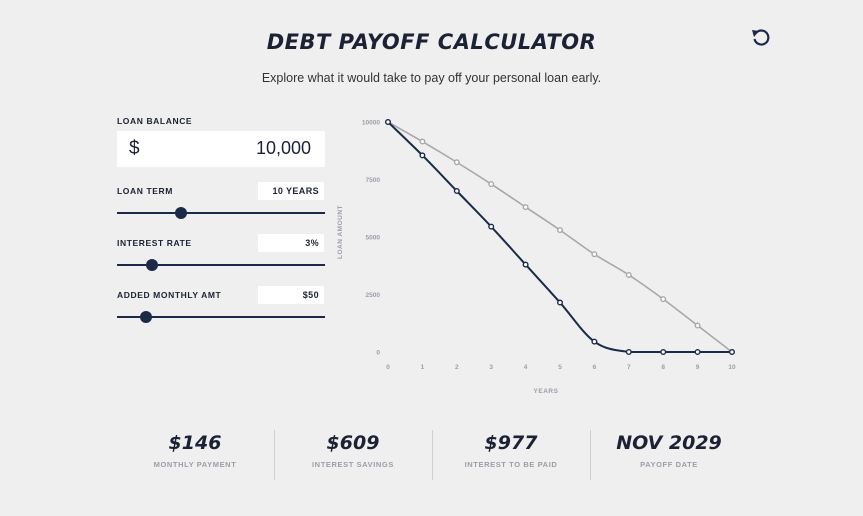 This screenshot has height=516, width=863. What do you see at coordinates (195, 464) in the screenshot?
I see `stat-label: MONTHLY PAYMENT` at bounding box center [195, 464].